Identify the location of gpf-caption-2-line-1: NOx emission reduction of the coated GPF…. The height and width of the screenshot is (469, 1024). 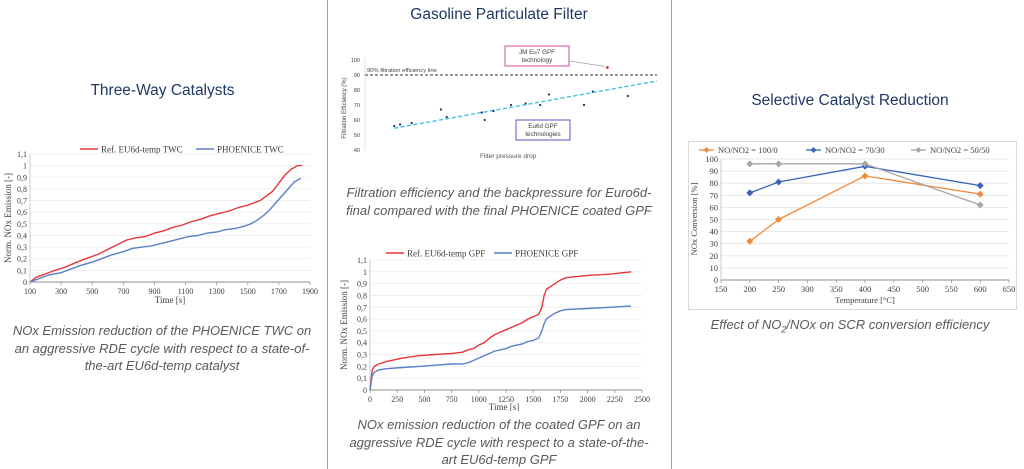
(499, 424).